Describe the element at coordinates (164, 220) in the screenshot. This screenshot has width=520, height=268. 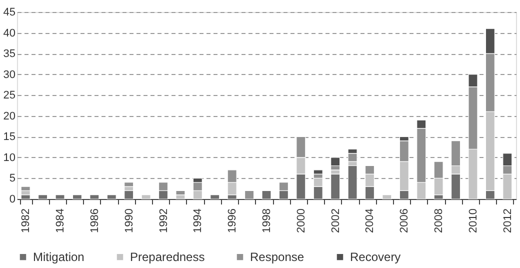
I see `x-tick-label: 1992` at that location.